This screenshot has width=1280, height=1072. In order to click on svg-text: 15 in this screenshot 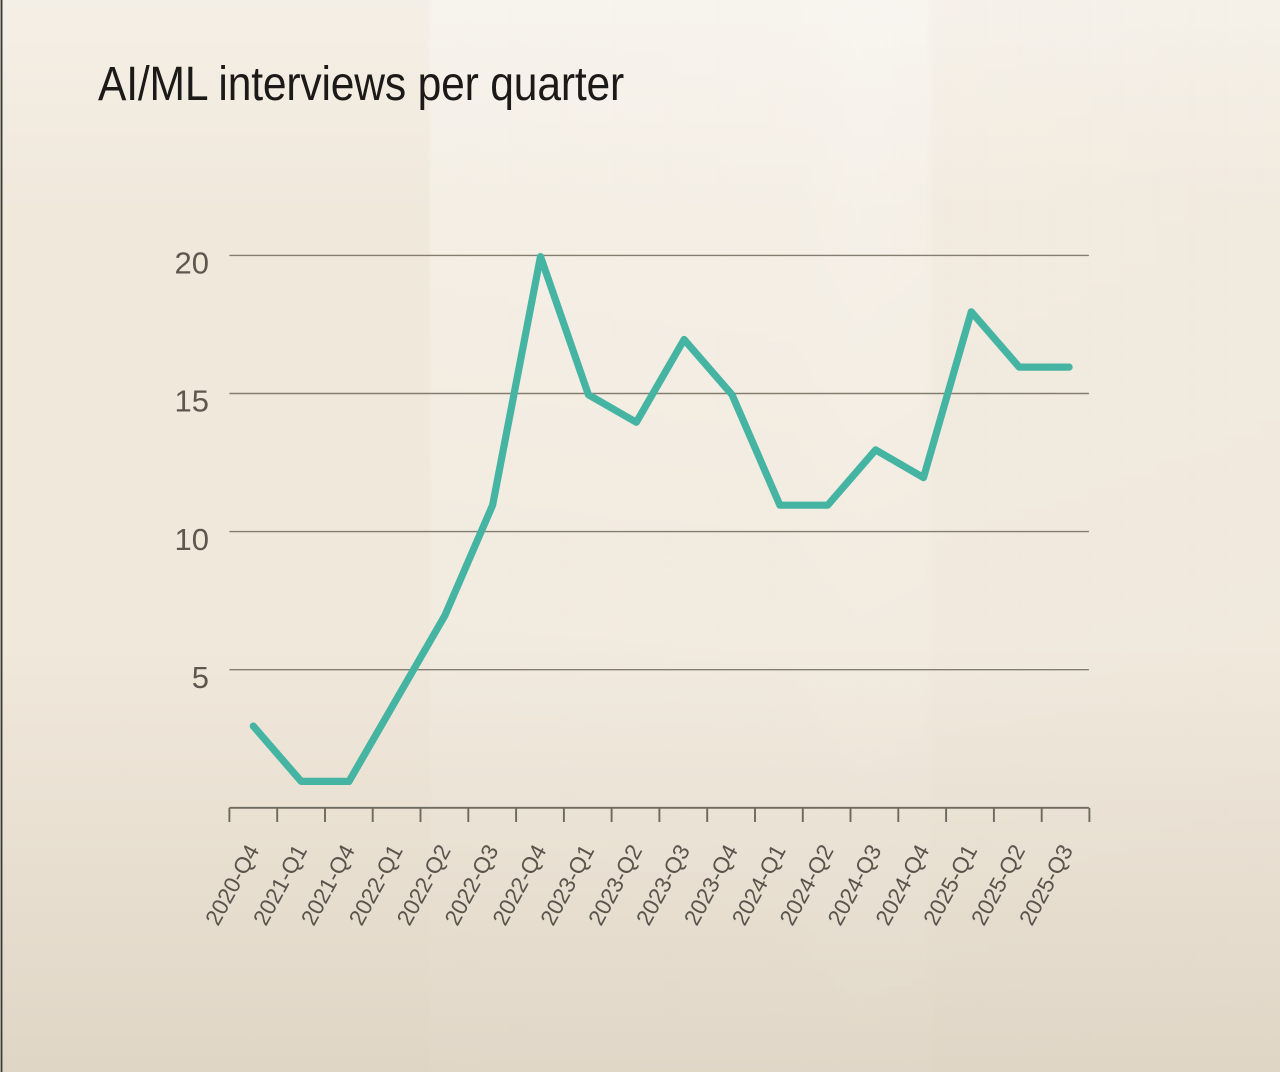, I will do `click(192, 401)`.